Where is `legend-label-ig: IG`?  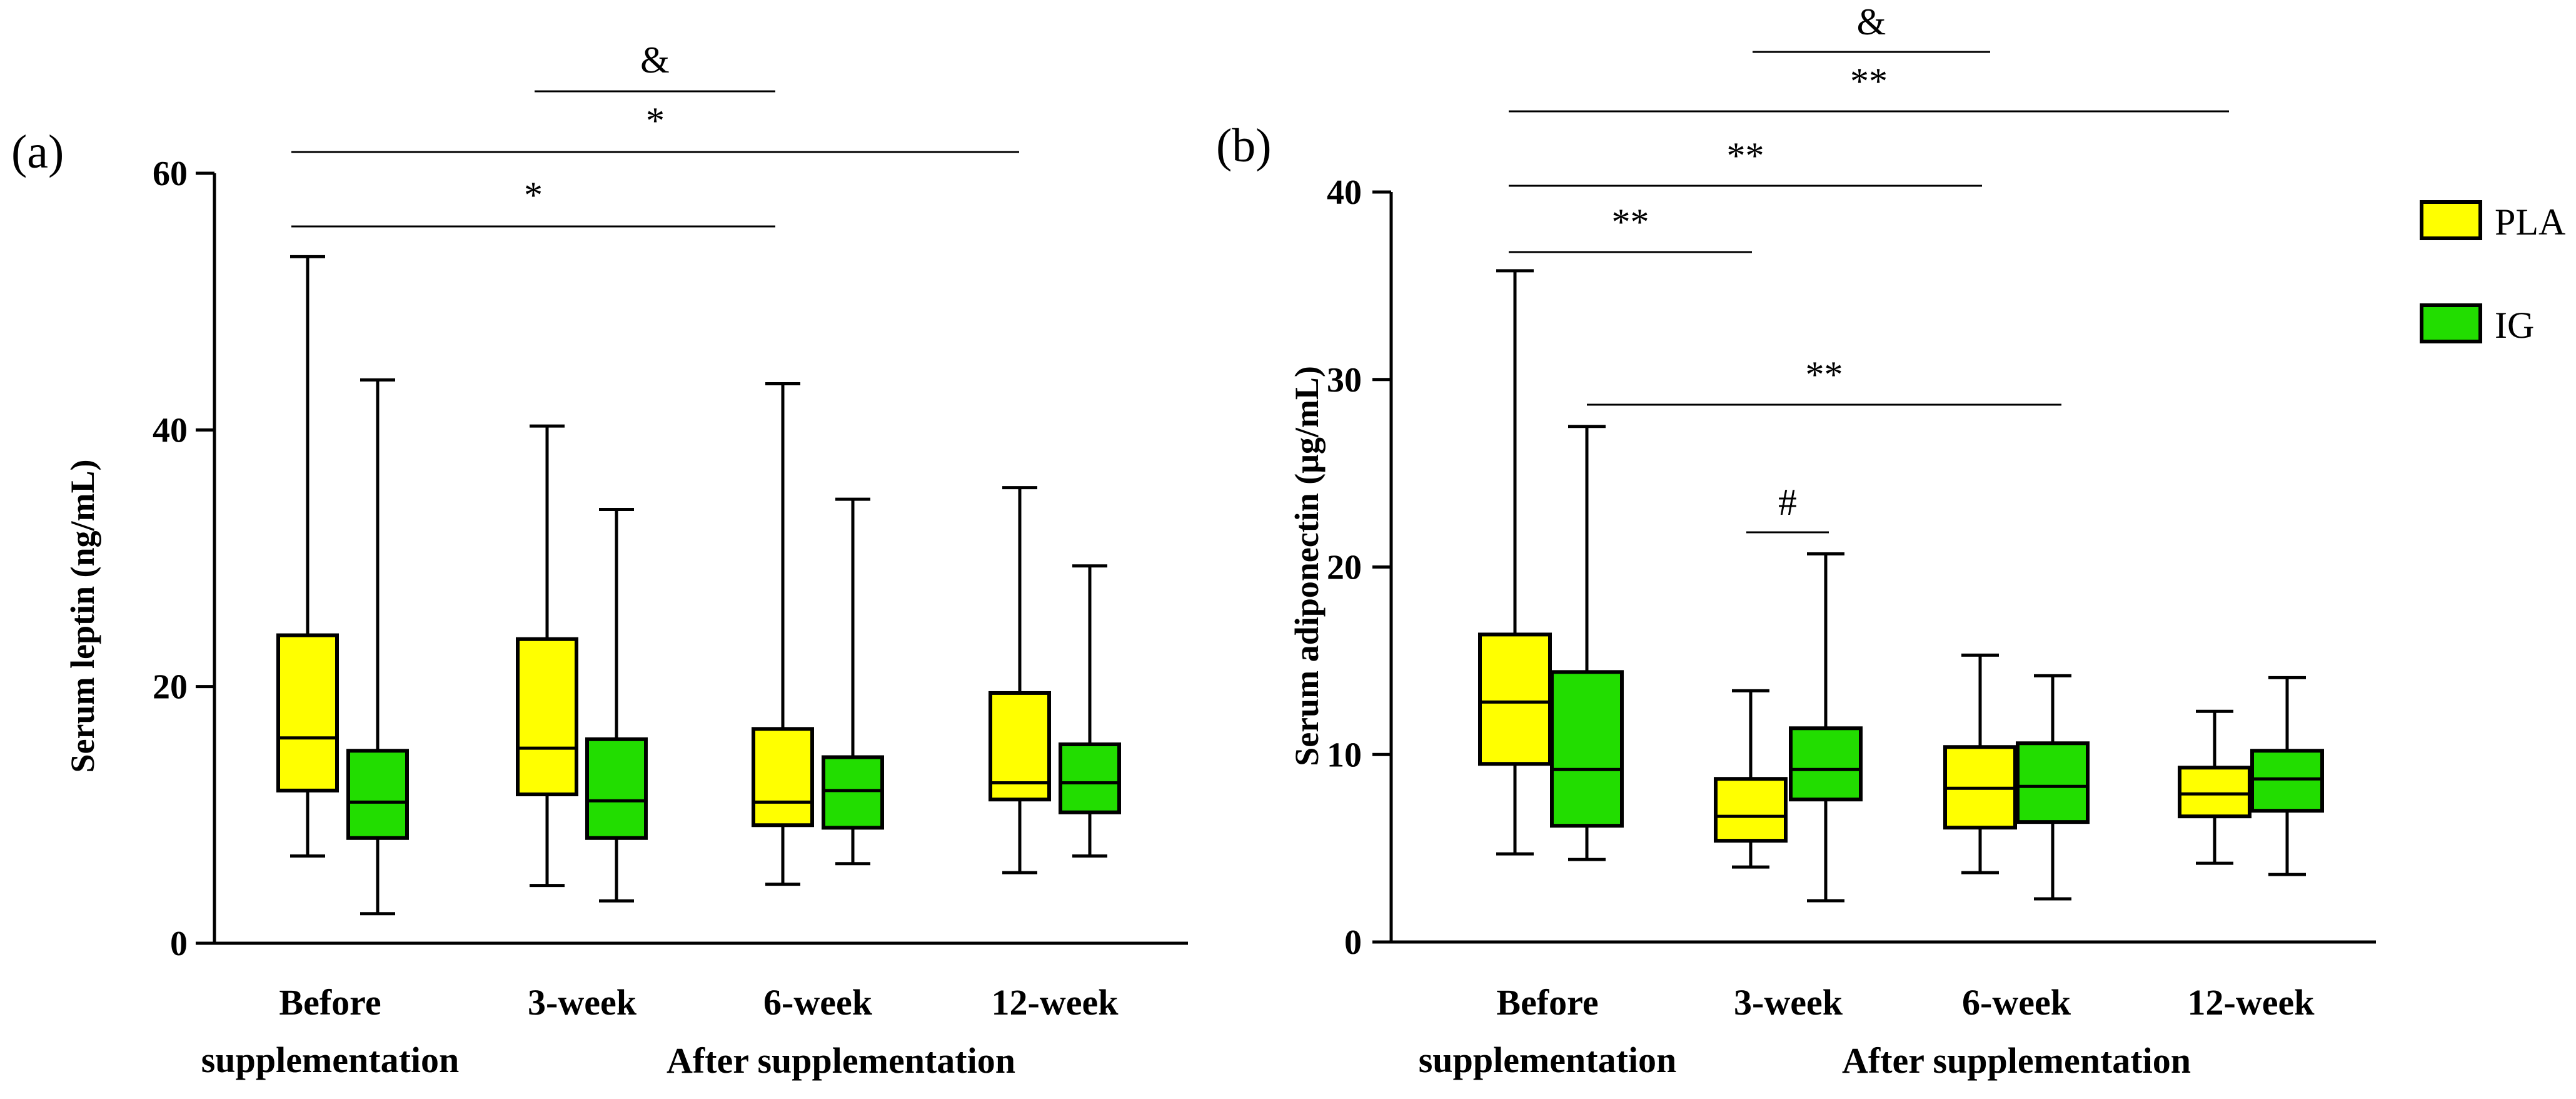
legend-label-ig: IG is located at coordinates (2514, 326).